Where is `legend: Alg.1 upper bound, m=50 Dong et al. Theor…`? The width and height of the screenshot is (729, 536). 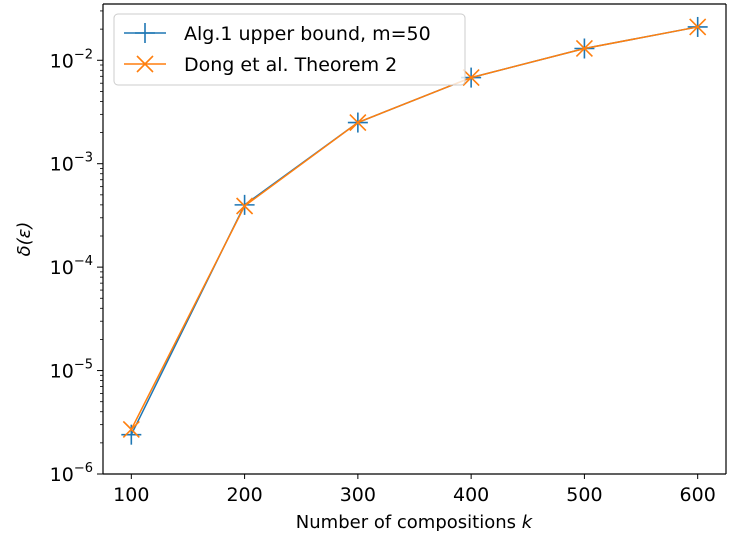 legend: Alg.1 upper bound, m=50 Dong et al. Theor… is located at coordinates (289, 49).